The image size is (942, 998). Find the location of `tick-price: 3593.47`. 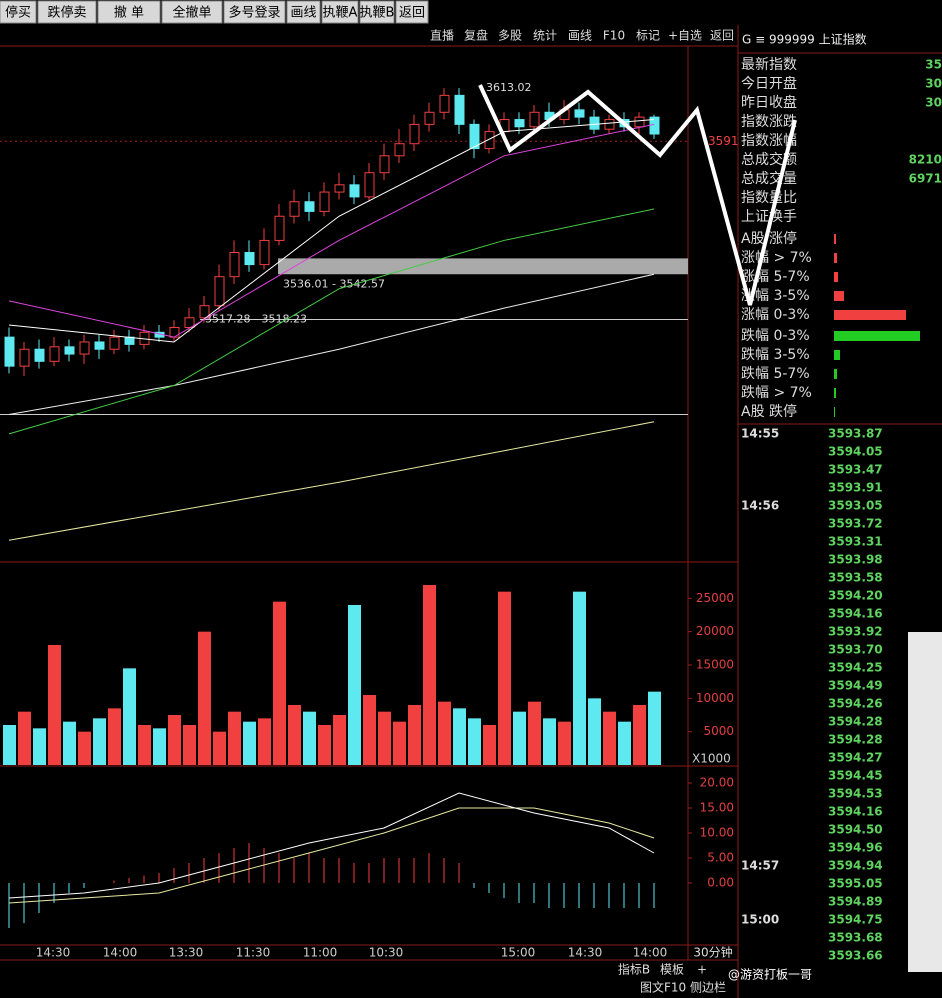

tick-price: 3593.47 is located at coordinates (855, 470).